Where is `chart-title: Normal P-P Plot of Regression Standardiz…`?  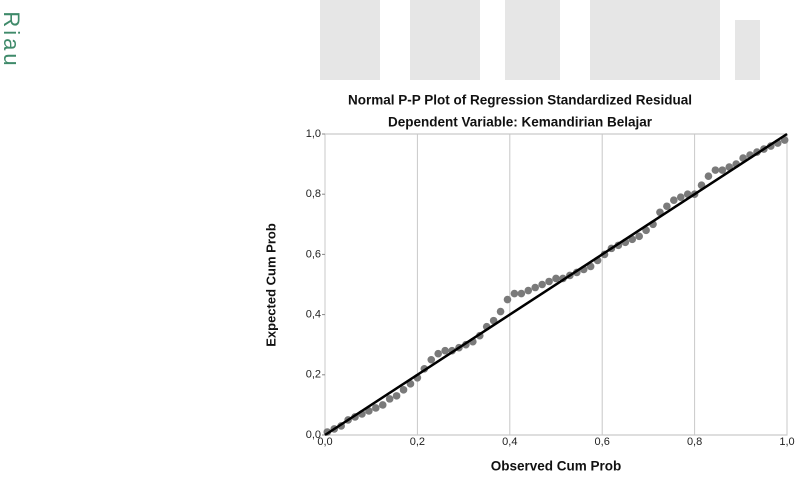 chart-title: Normal P-P Plot of Regression Standardiz… is located at coordinates (520, 100).